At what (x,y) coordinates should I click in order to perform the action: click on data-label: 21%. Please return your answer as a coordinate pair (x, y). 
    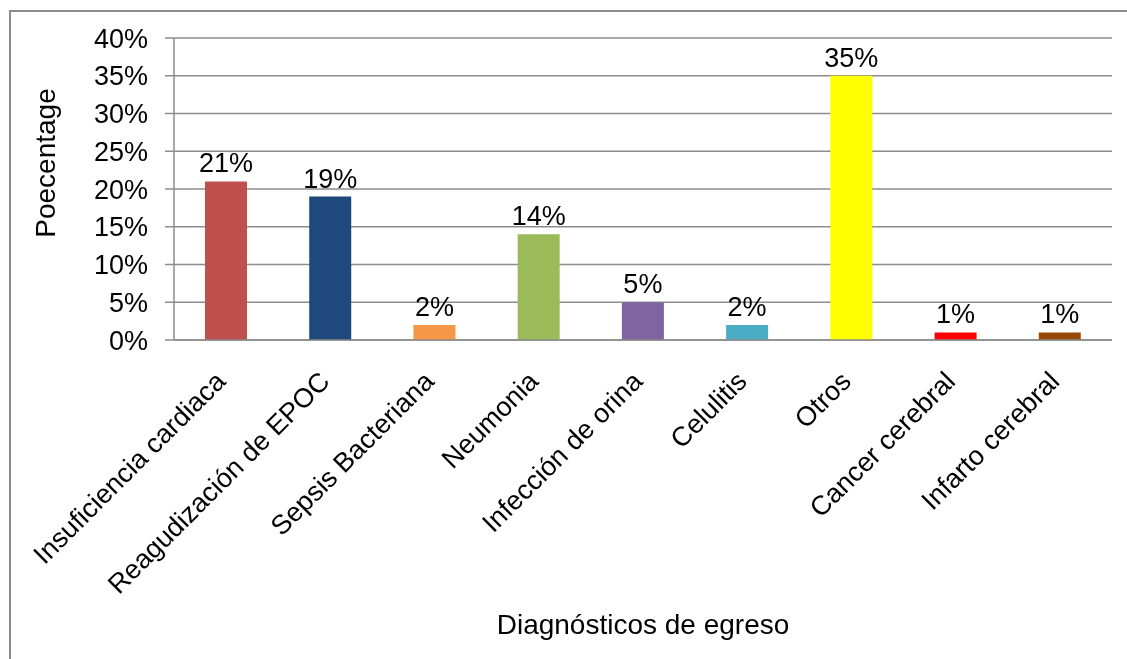
    Looking at the image, I should click on (226, 163).